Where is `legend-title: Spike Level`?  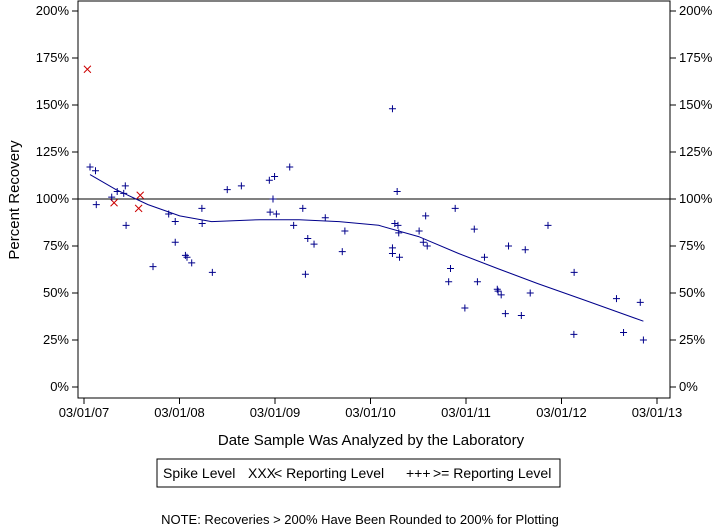
legend-title: Spike Level is located at coordinates (199, 473).